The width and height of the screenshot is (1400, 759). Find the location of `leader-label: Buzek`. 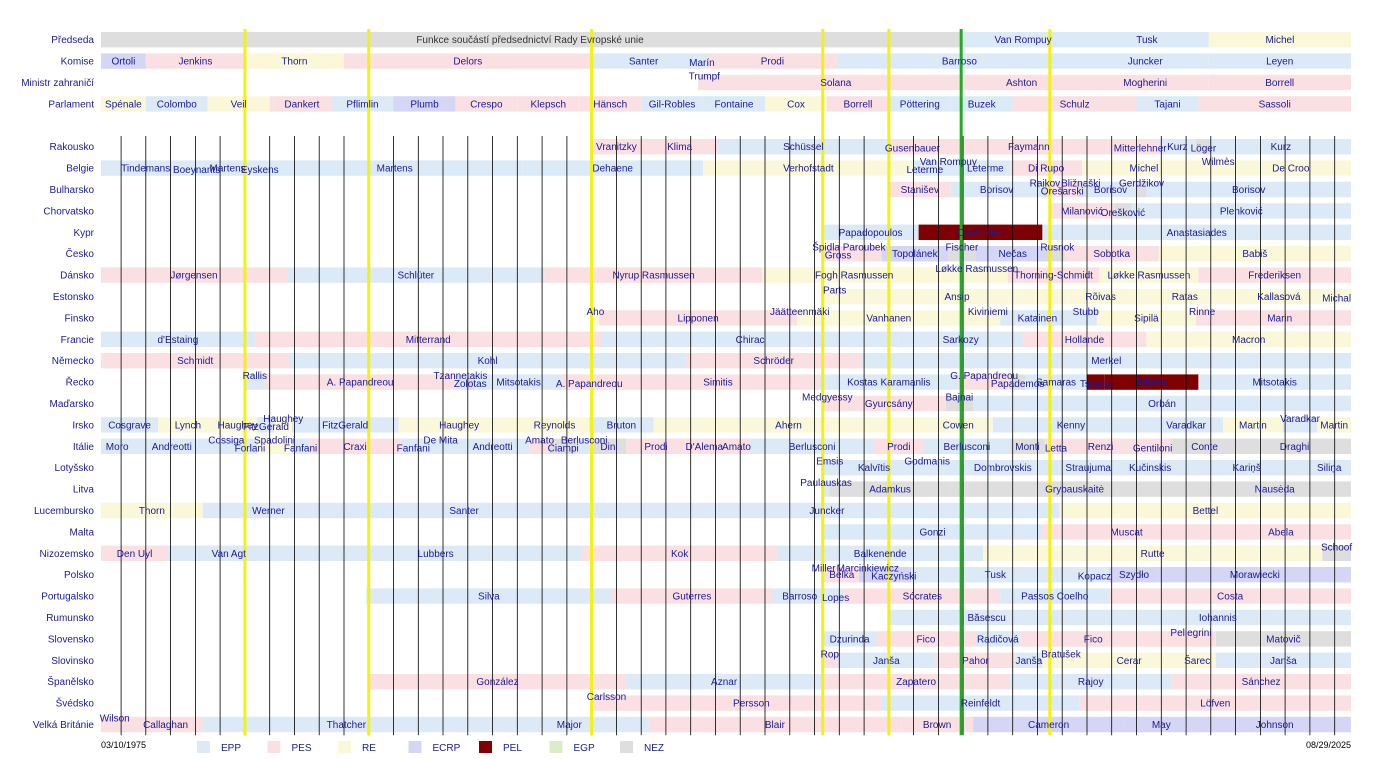

leader-label: Buzek is located at coordinates (982, 104).